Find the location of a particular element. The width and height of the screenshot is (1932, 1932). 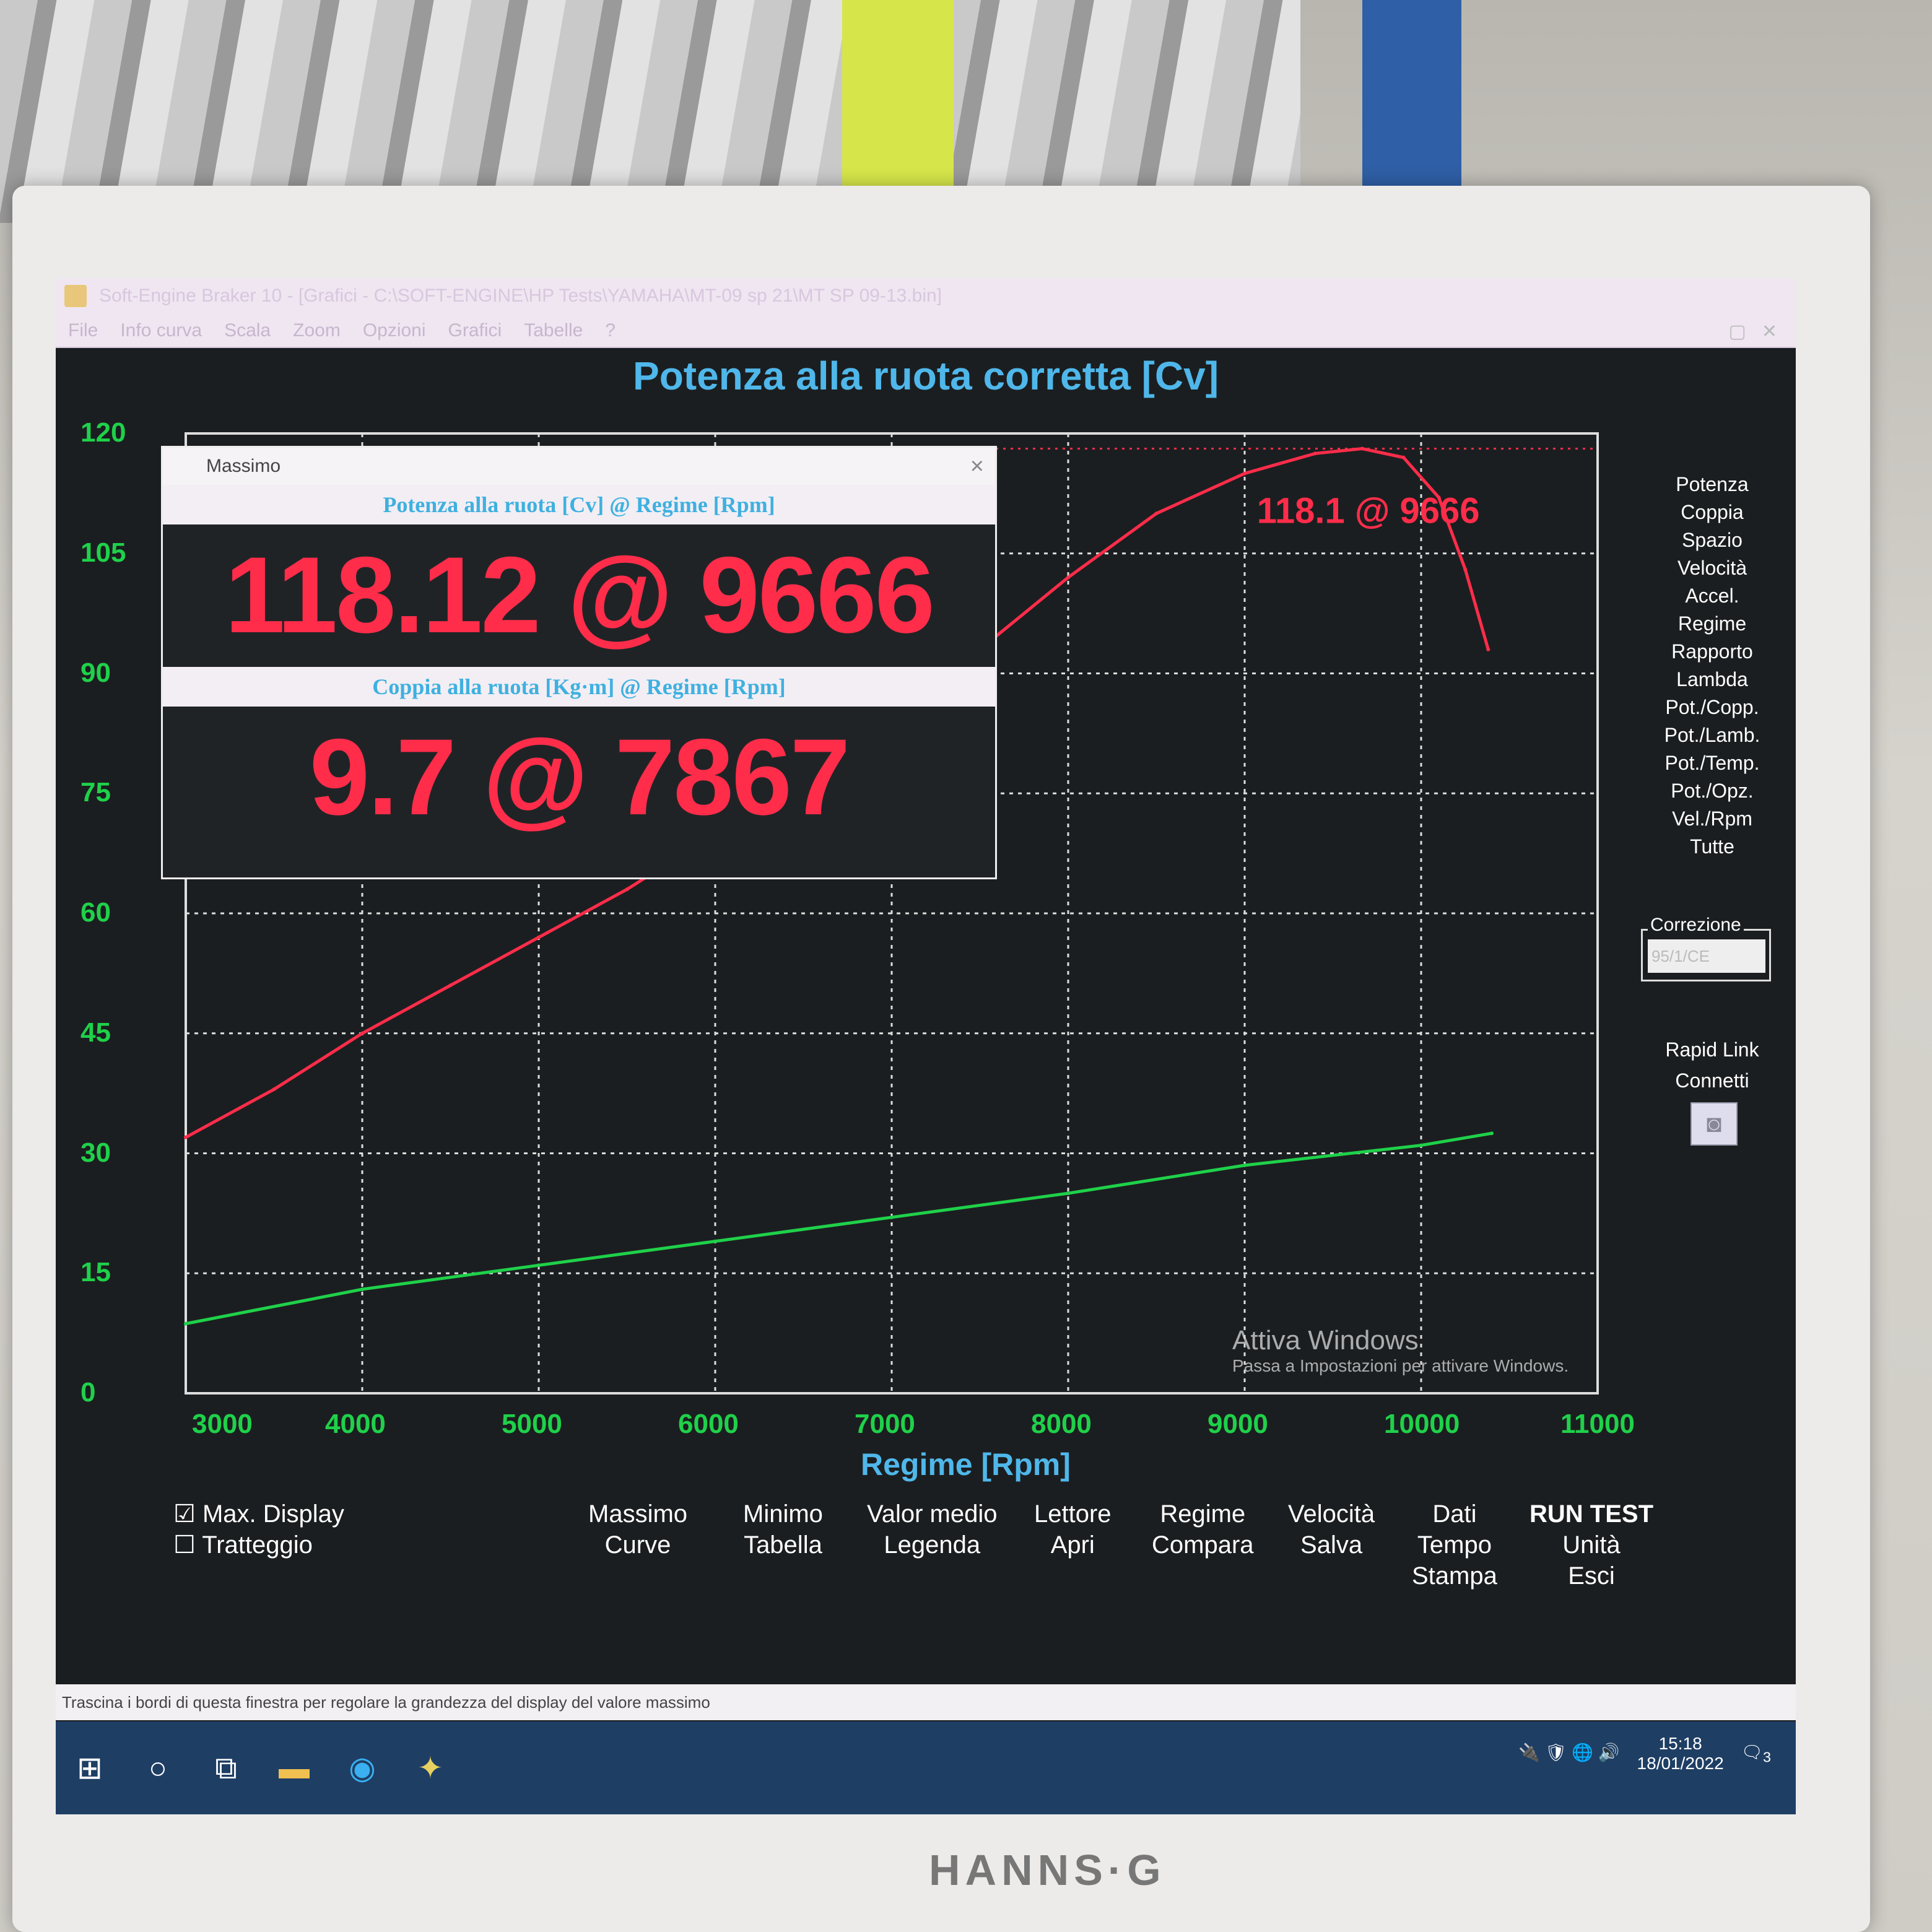

lettore-button: Lettore is located at coordinates (1073, 1514).